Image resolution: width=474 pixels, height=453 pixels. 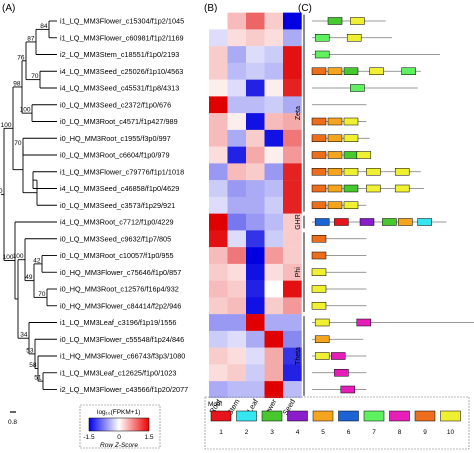 What do you see at coordinates (323, 432) in the screenshot?
I see `motif-legend-number: 5` at bounding box center [323, 432].